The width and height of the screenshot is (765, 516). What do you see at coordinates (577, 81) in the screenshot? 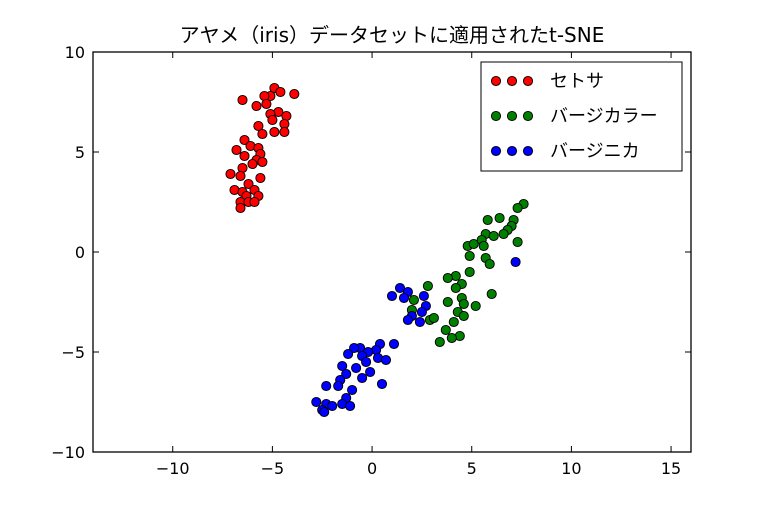
I see `legend-label-0: セトサ` at bounding box center [577, 81].